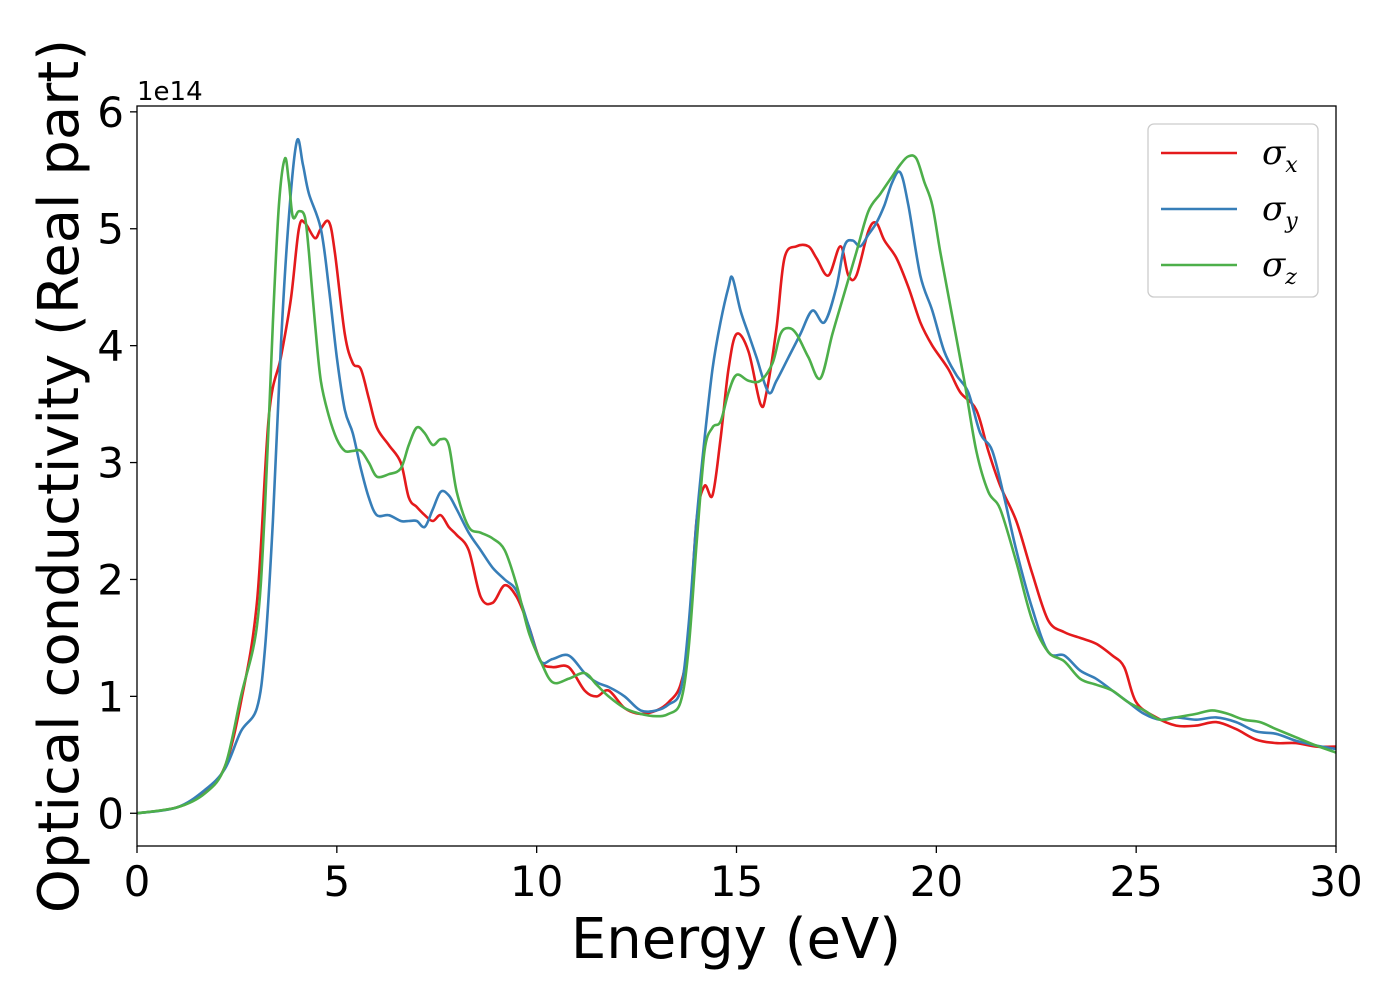 The width and height of the screenshot is (1400, 1000). I want to click on y-axis-offset-text: 1e14, so click(170, 92).